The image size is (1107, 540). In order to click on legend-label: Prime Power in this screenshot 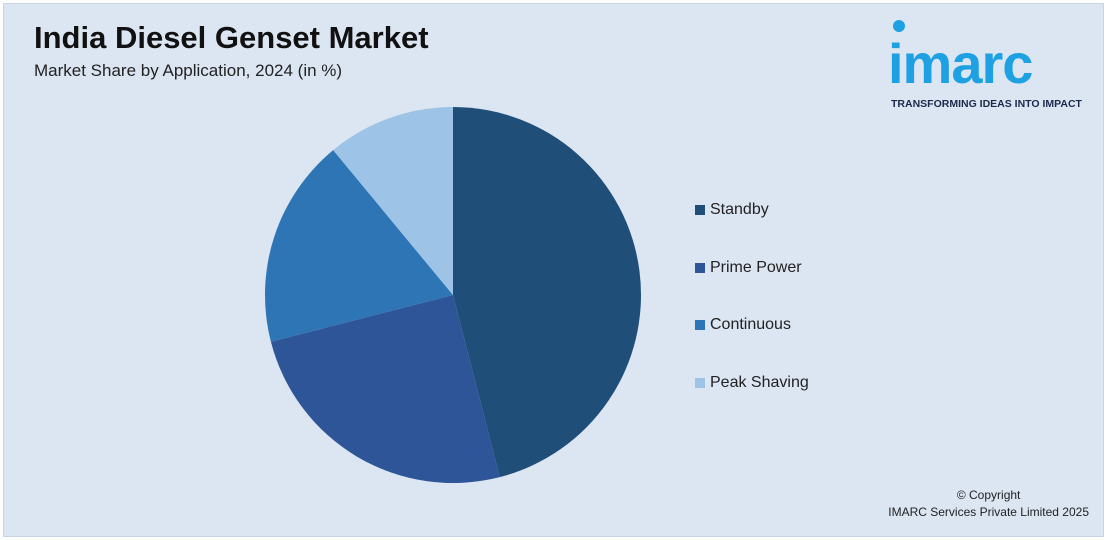, I will do `click(756, 267)`.